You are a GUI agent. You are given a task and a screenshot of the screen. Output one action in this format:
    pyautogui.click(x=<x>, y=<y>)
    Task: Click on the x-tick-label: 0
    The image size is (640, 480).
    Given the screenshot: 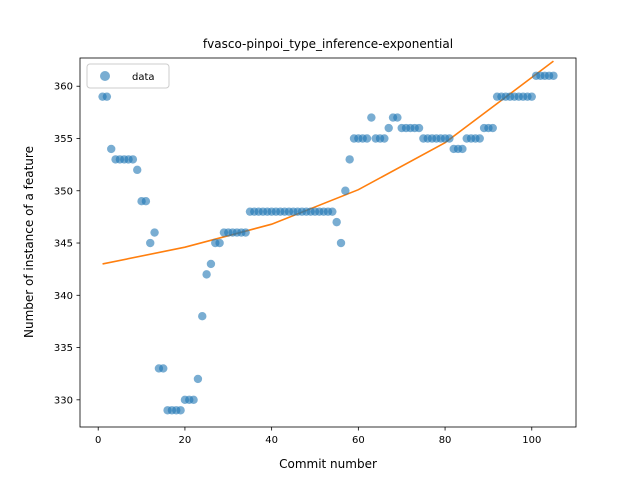 What is the action you would take?
    pyautogui.click(x=98, y=440)
    